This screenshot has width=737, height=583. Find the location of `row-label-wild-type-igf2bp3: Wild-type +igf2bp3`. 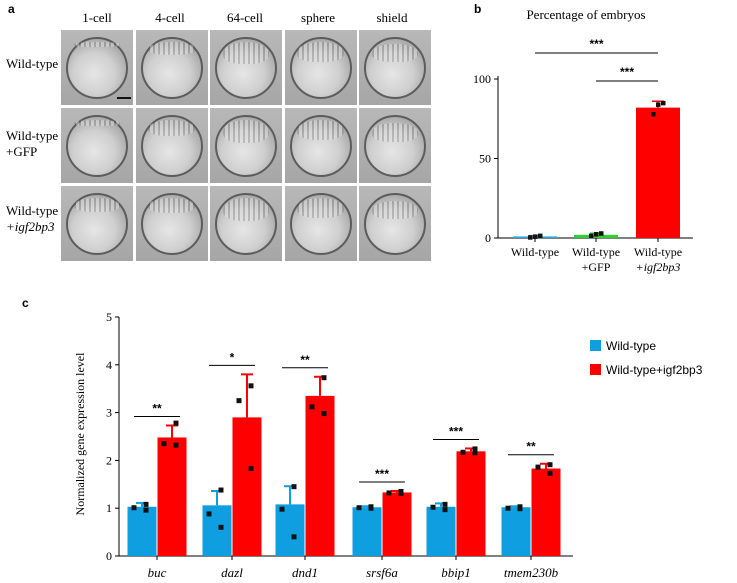

row-label-wild-type-igf2bp3: Wild-type +igf2bp3 is located at coordinates (32, 219).